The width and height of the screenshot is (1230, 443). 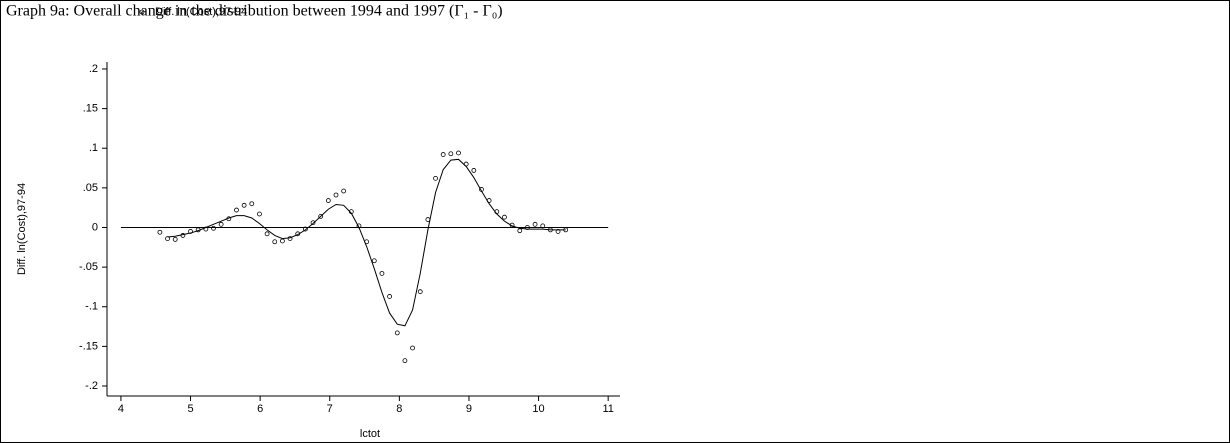 I want to click on y-tick-label: -.2, so click(x=91, y=386).